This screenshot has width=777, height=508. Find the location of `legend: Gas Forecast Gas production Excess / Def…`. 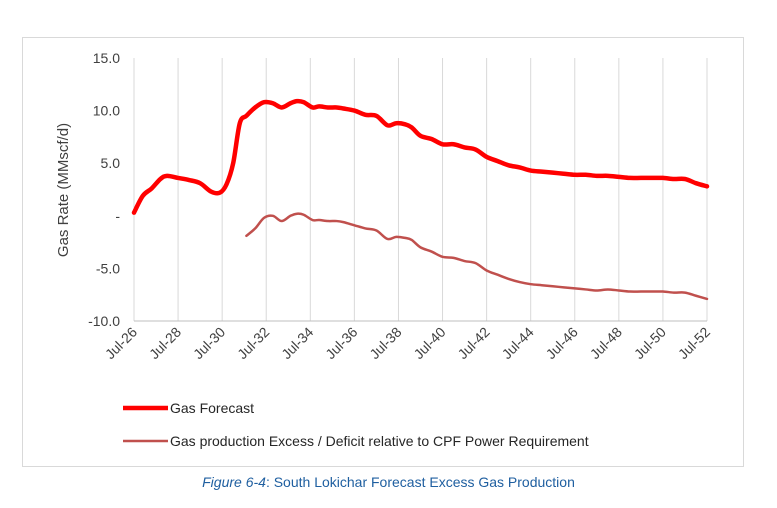

legend: Gas Forecast Gas production Excess / Def… is located at coordinates (356, 424).